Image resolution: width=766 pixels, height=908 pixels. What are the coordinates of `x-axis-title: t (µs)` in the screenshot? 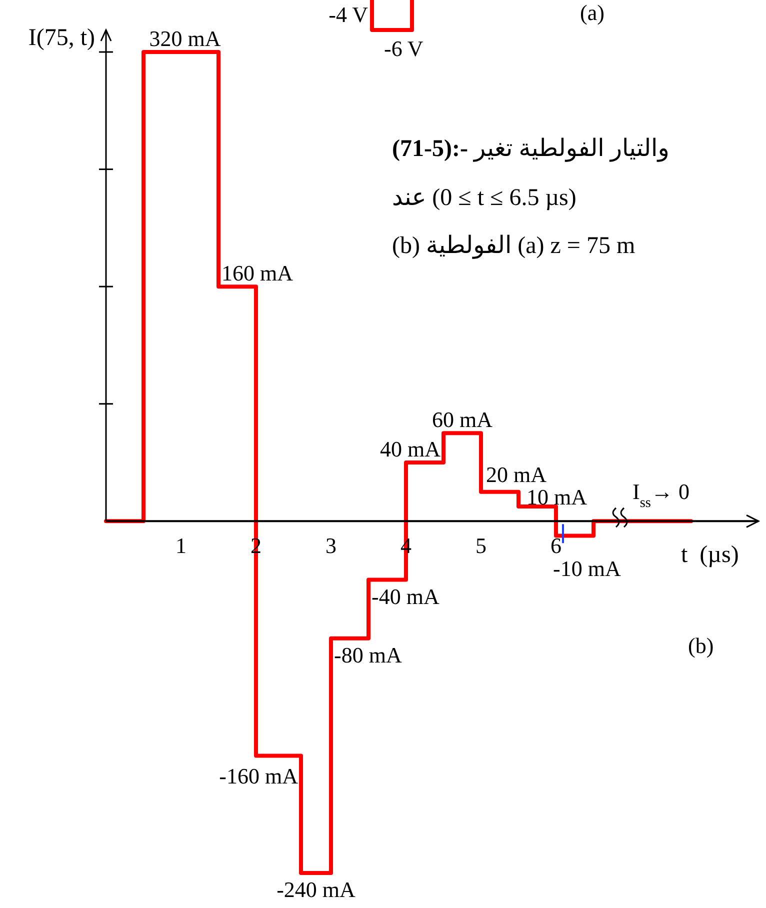 It's located at (710, 555).